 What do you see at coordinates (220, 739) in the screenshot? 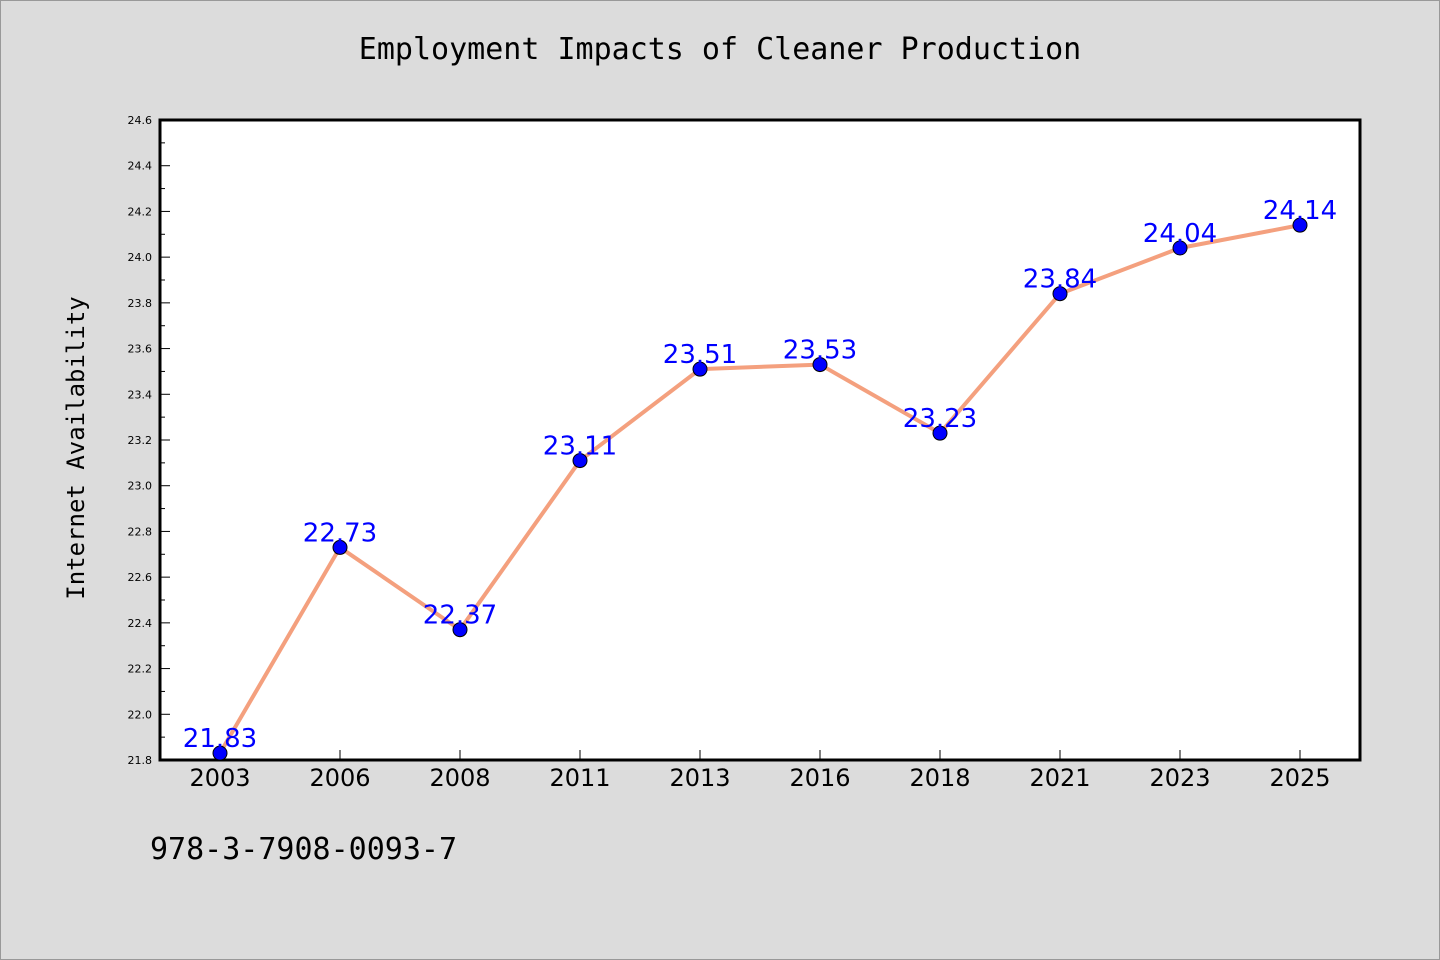
I see `data-label: 21.83` at bounding box center [220, 739].